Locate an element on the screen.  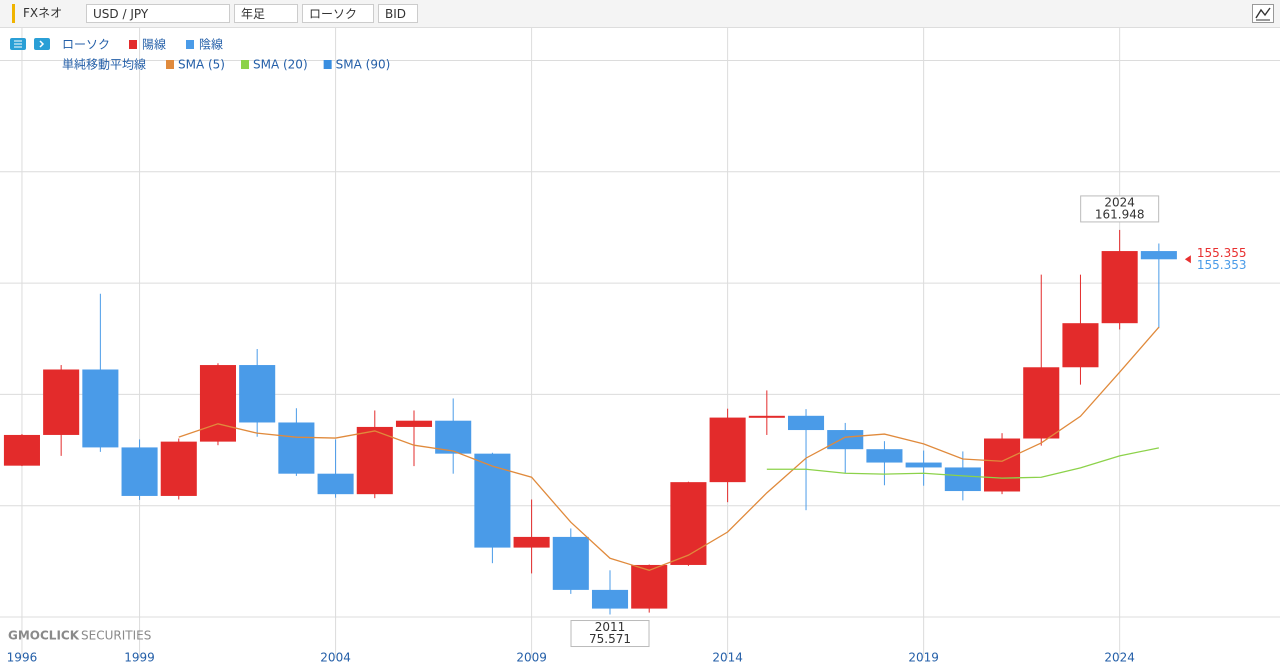
legend-series: SMA (20) is located at coordinates (280, 65).